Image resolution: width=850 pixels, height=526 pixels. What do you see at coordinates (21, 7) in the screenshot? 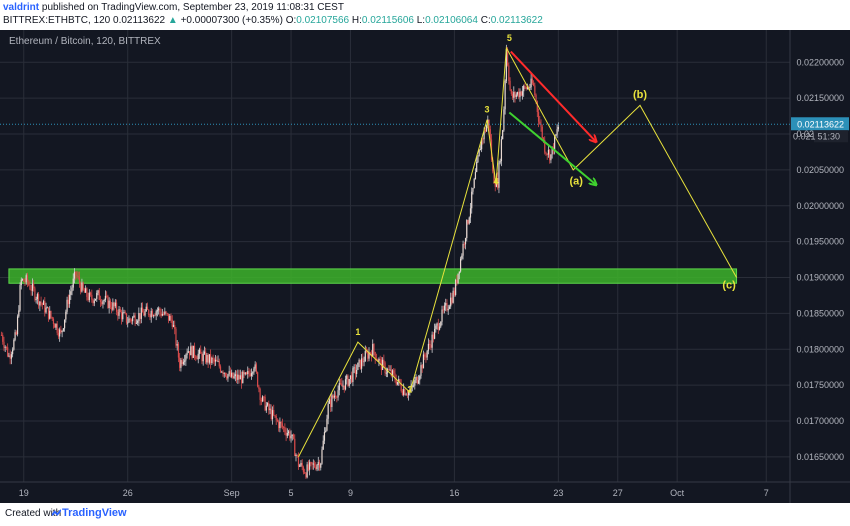
I see `author-name: valdrint` at bounding box center [21, 7].